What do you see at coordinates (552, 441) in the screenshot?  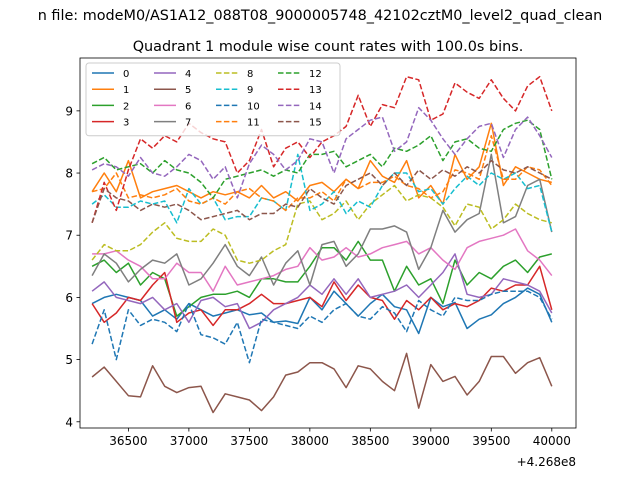 I see `x-tick-label: 40000` at bounding box center [552, 441].